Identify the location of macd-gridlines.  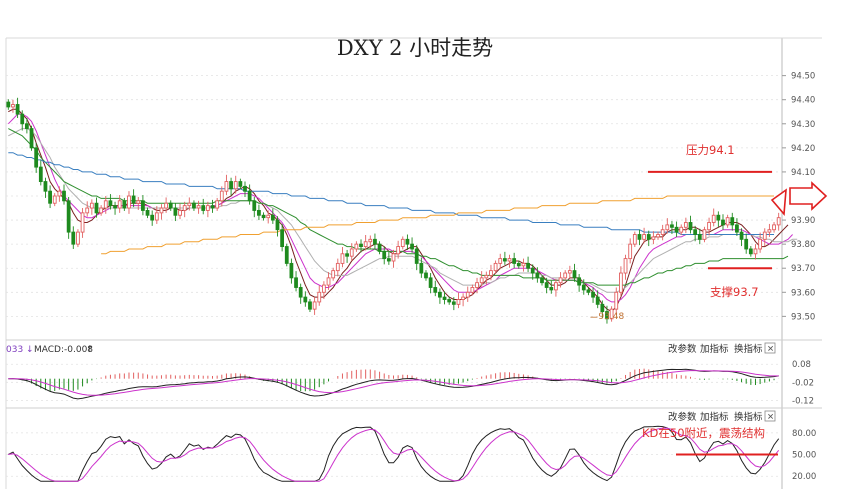
(414, 370).